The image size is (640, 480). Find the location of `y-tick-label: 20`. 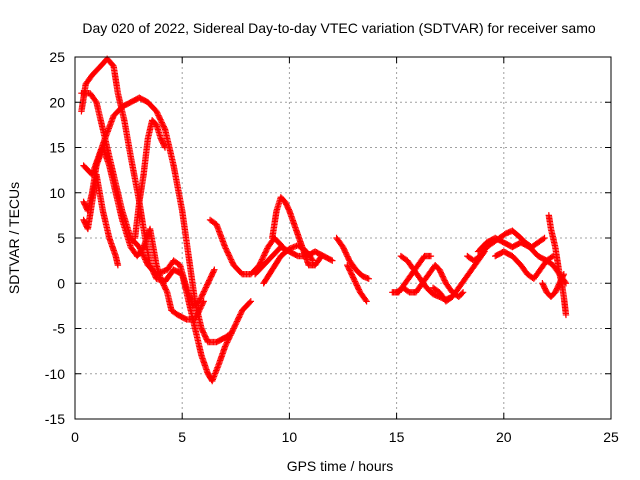

y-tick-label: 20 is located at coordinates (57, 102).